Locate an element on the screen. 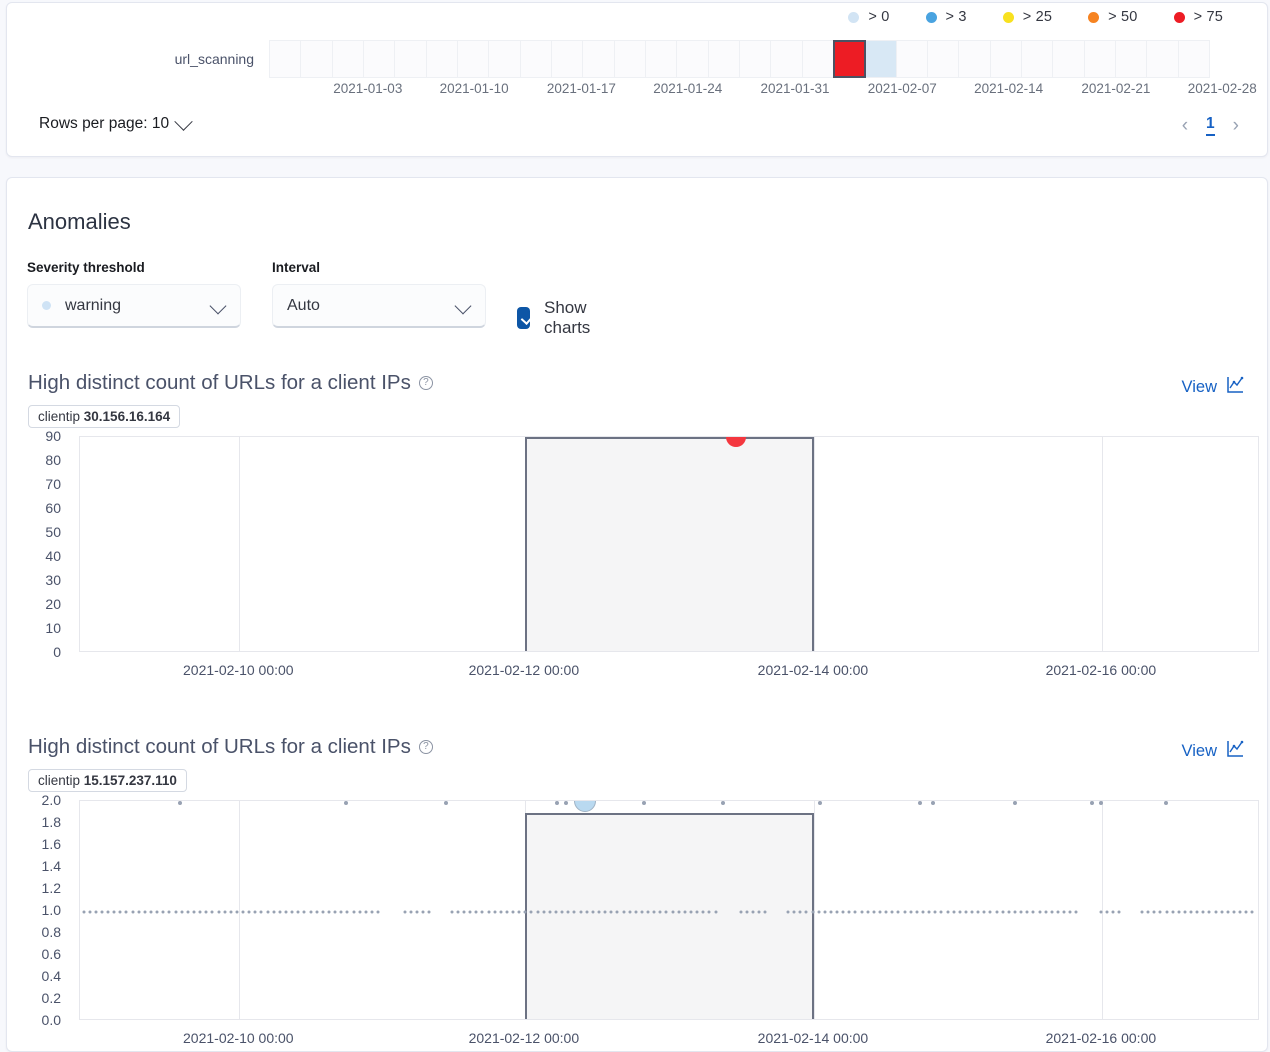  anomaly-marker-warning is located at coordinates (585, 806).